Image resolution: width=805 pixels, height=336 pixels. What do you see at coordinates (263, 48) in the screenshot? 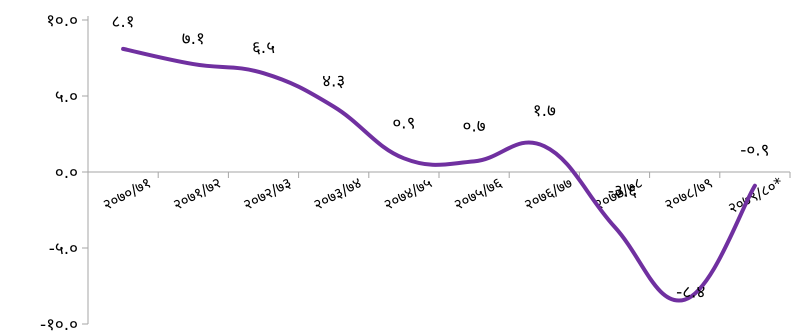
I see `data-label: ६.५` at bounding box center [263, 48].